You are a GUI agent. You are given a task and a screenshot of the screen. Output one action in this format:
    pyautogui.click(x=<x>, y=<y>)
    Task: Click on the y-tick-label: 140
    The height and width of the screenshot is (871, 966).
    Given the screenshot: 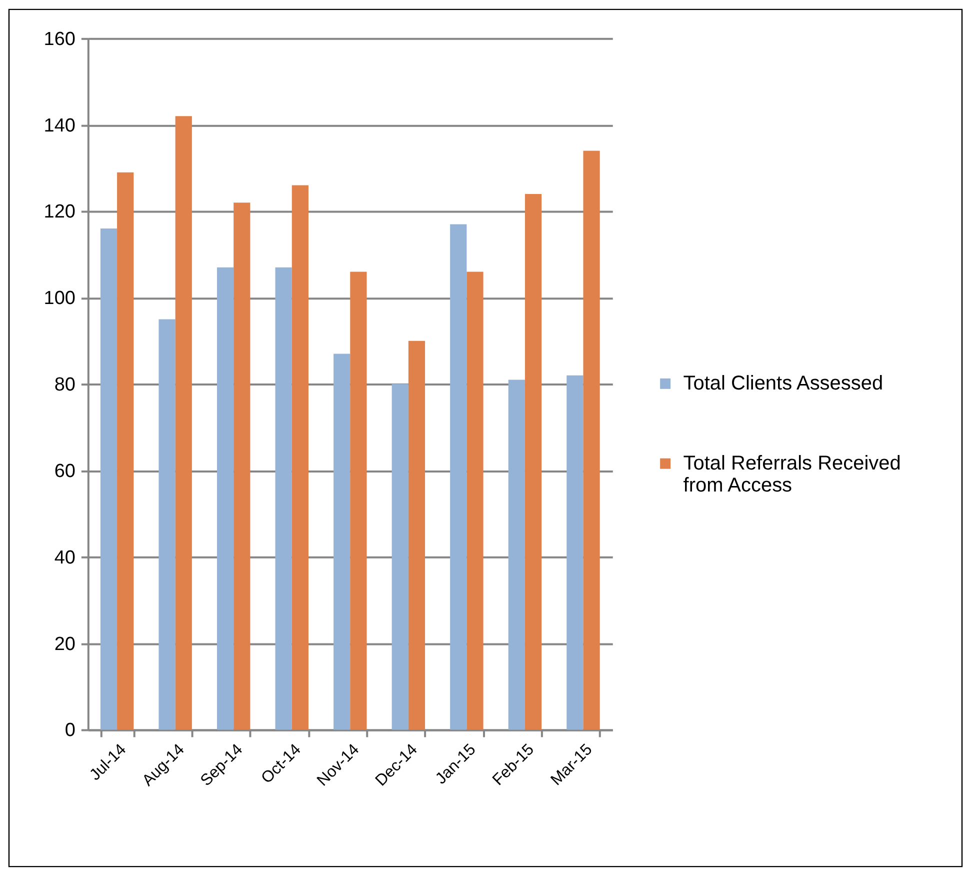 What is the action you would take?
    pyautogui.click(x=60, y=125)
    